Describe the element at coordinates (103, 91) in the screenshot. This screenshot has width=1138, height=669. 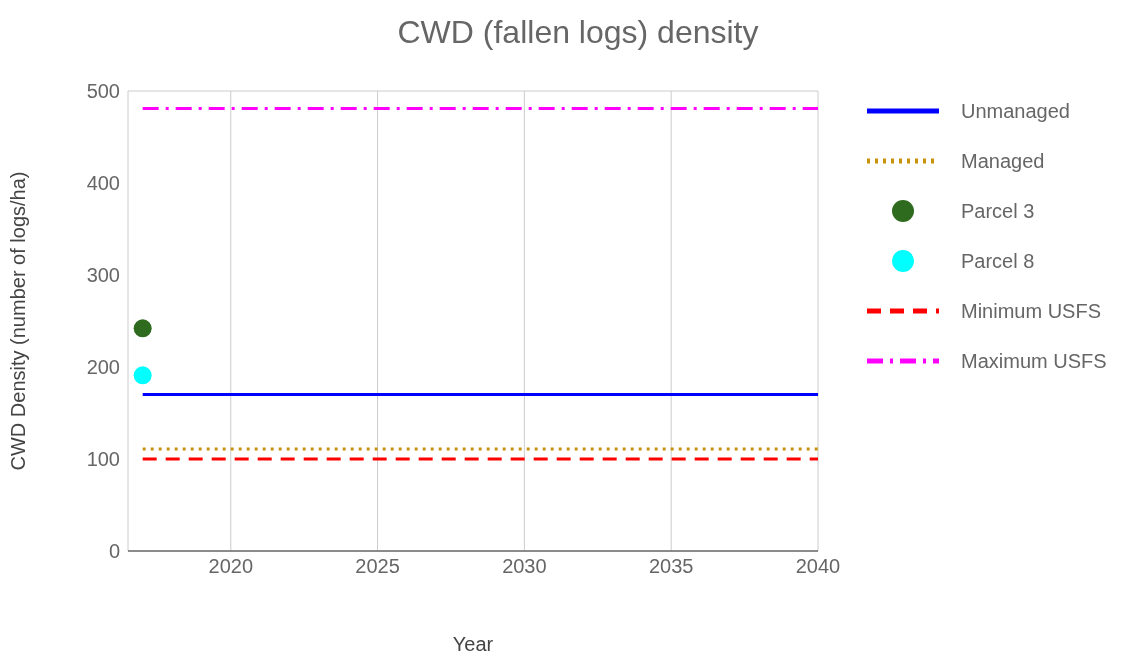
I see `y-tick-label: 500` at that location.